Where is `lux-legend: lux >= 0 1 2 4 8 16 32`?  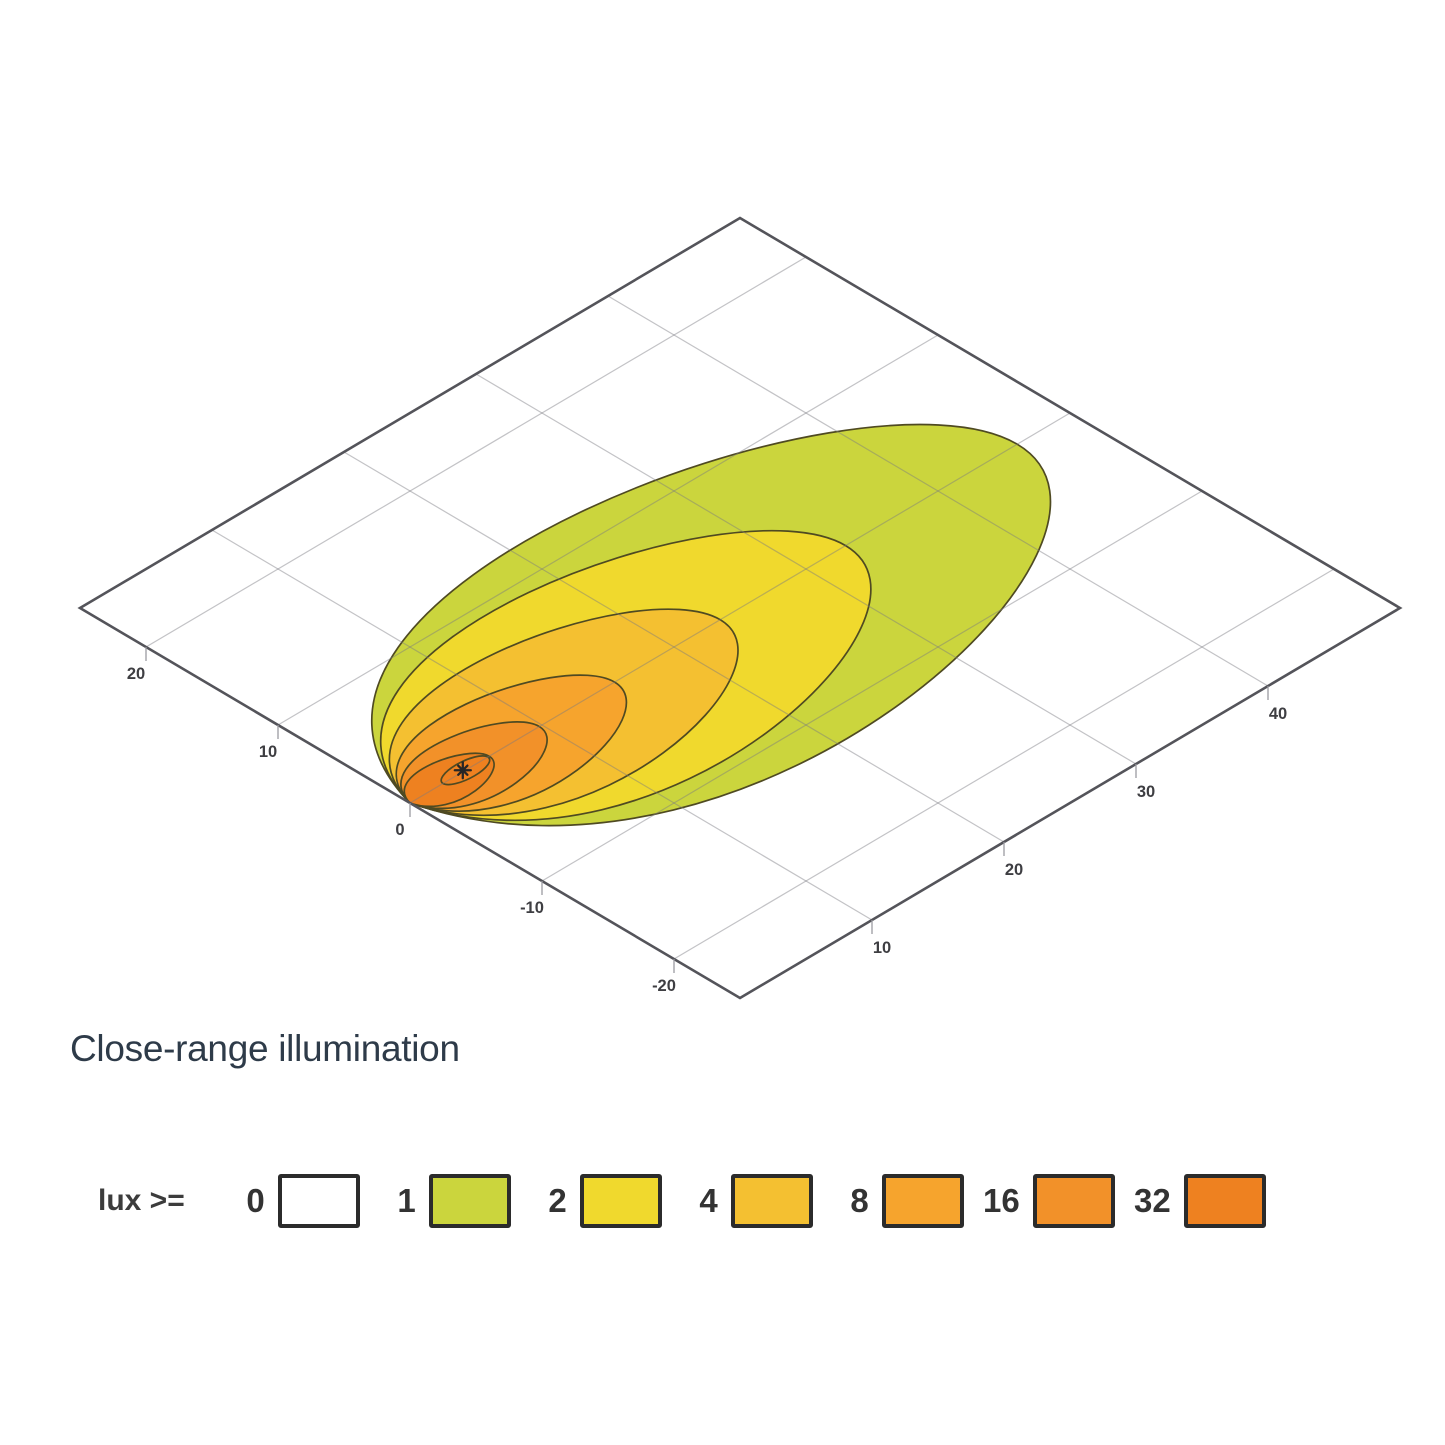
lux-legend: lux >= 0 1 2 4 8 16 32 is located at coordinates (687, 1201).